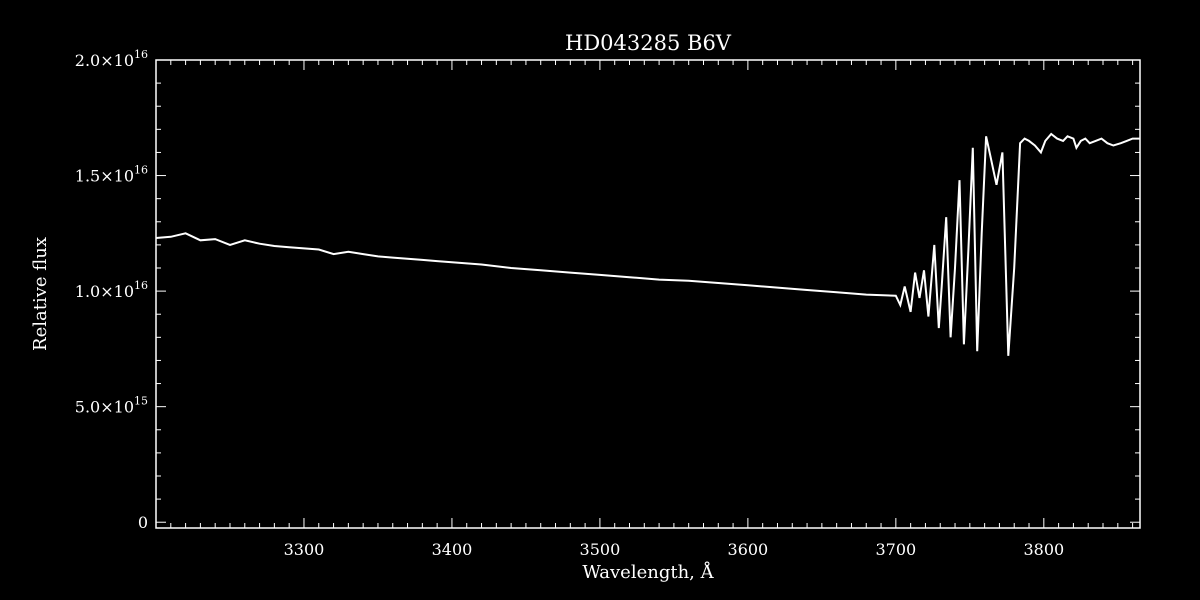  Describe the element at coordinates (304, 549) in the screenshot. I see `x-tick-label: 3300` at that location.